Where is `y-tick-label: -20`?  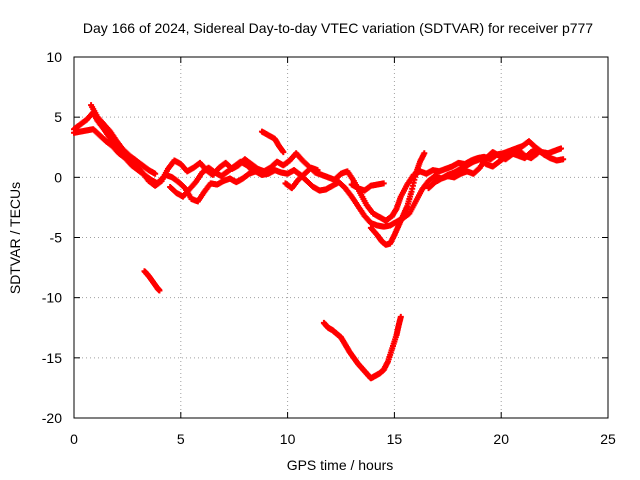
y-tick-label: -20 is located at coordinates (52, 418).